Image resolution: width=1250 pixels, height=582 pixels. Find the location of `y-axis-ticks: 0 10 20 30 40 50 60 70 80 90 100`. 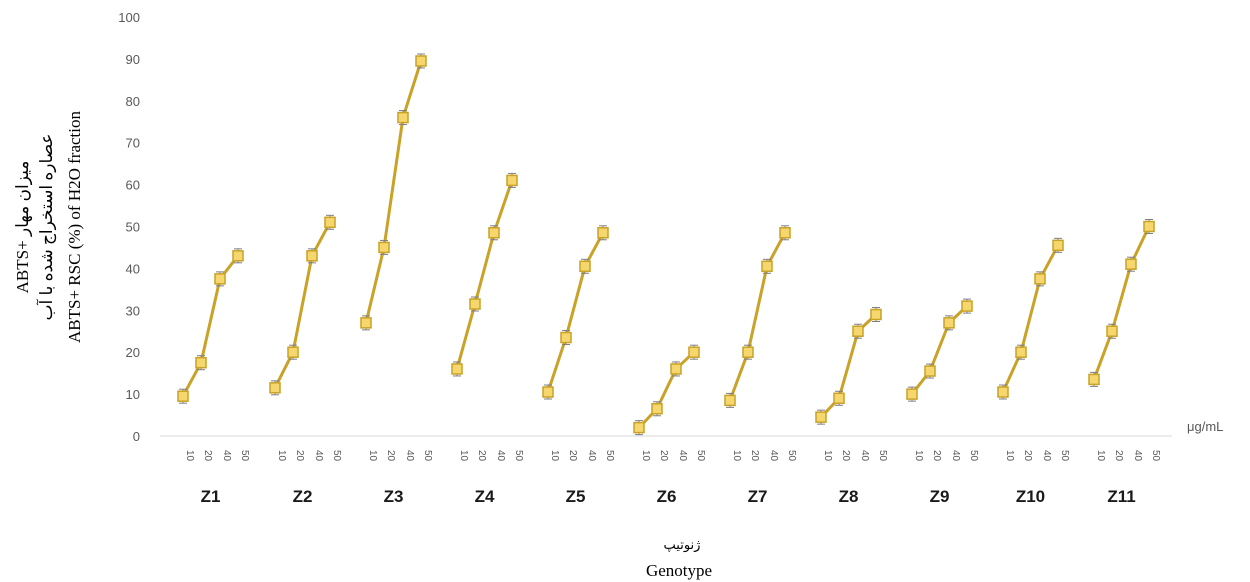

y-axis-ticks: 0 10 20 30 40 50 60 70 80 90 100 is located at coordinates (129, 227).